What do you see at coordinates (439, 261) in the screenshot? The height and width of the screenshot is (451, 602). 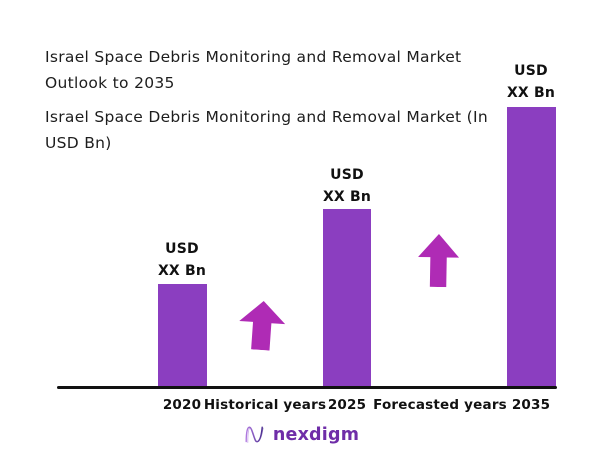 I see `growth-up-arrow-icon-forecast` at bounding box center [439, 261].